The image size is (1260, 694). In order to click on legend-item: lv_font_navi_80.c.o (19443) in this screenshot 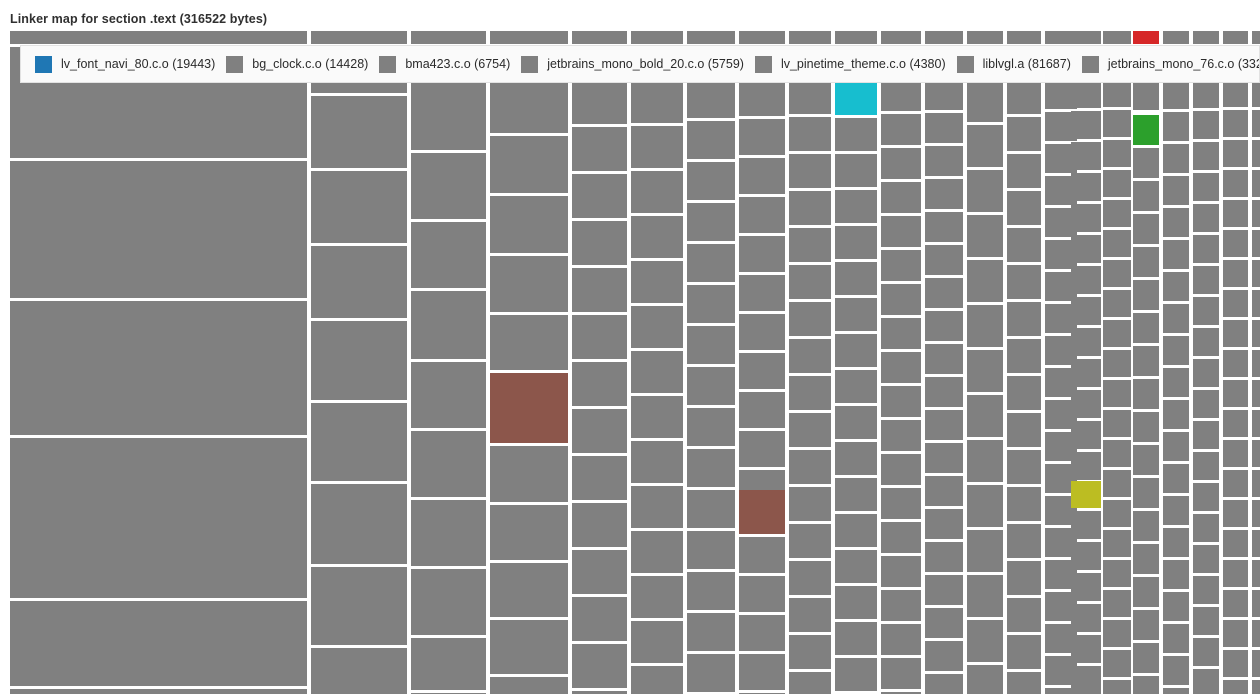, I will do `click(130, 64)`.